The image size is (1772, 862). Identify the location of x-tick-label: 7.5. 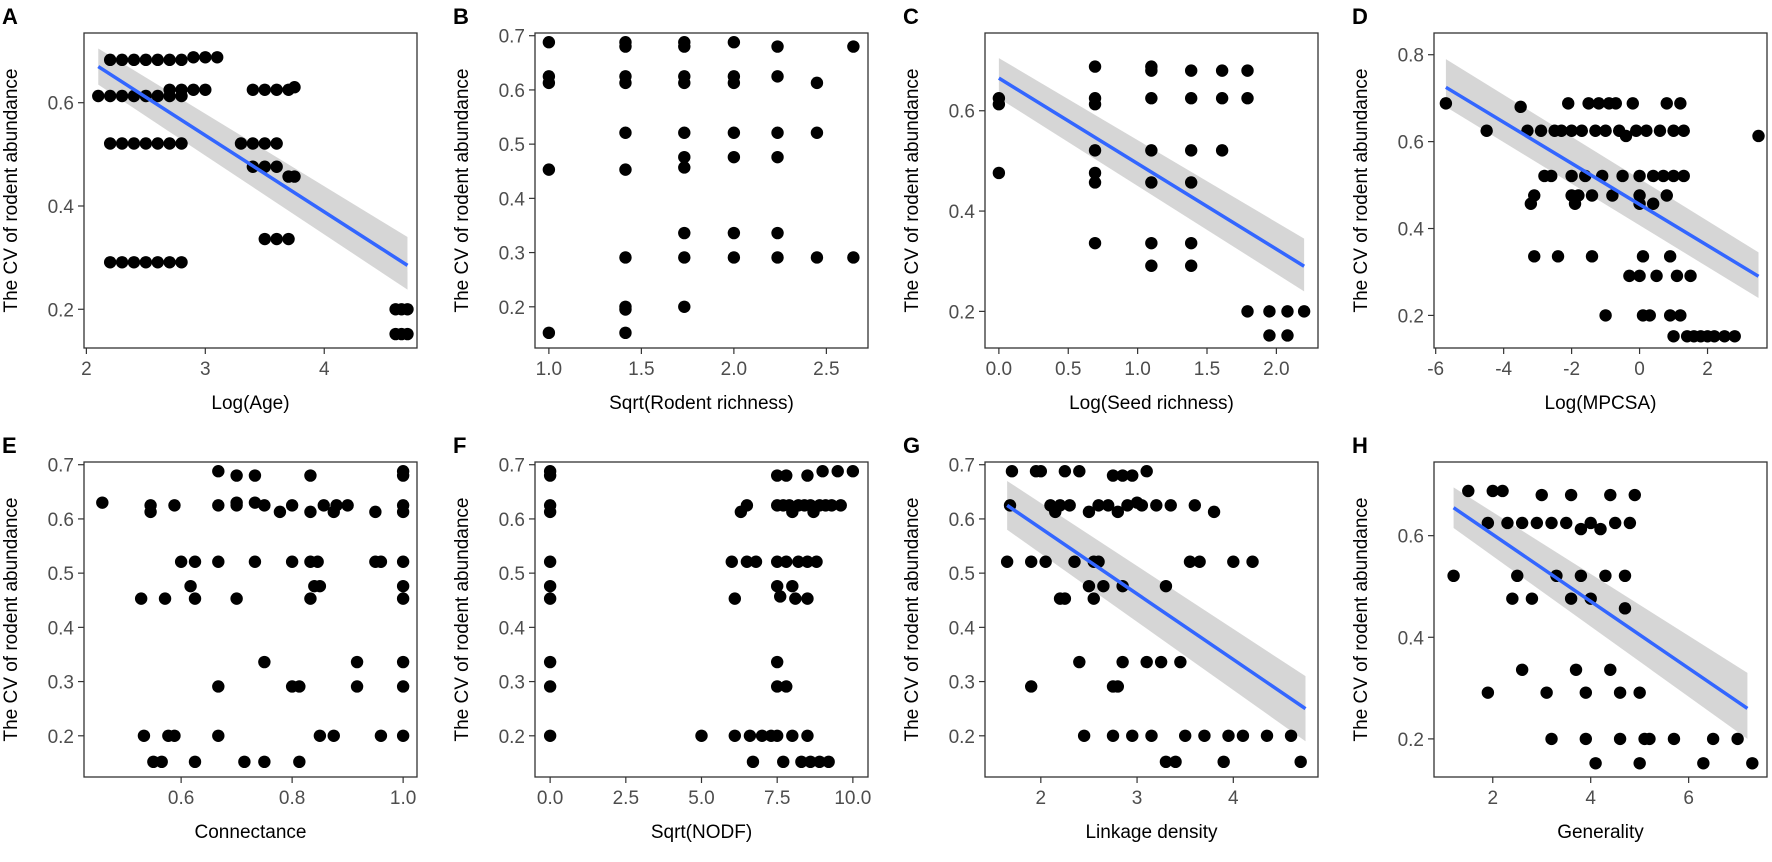
(777, 798).